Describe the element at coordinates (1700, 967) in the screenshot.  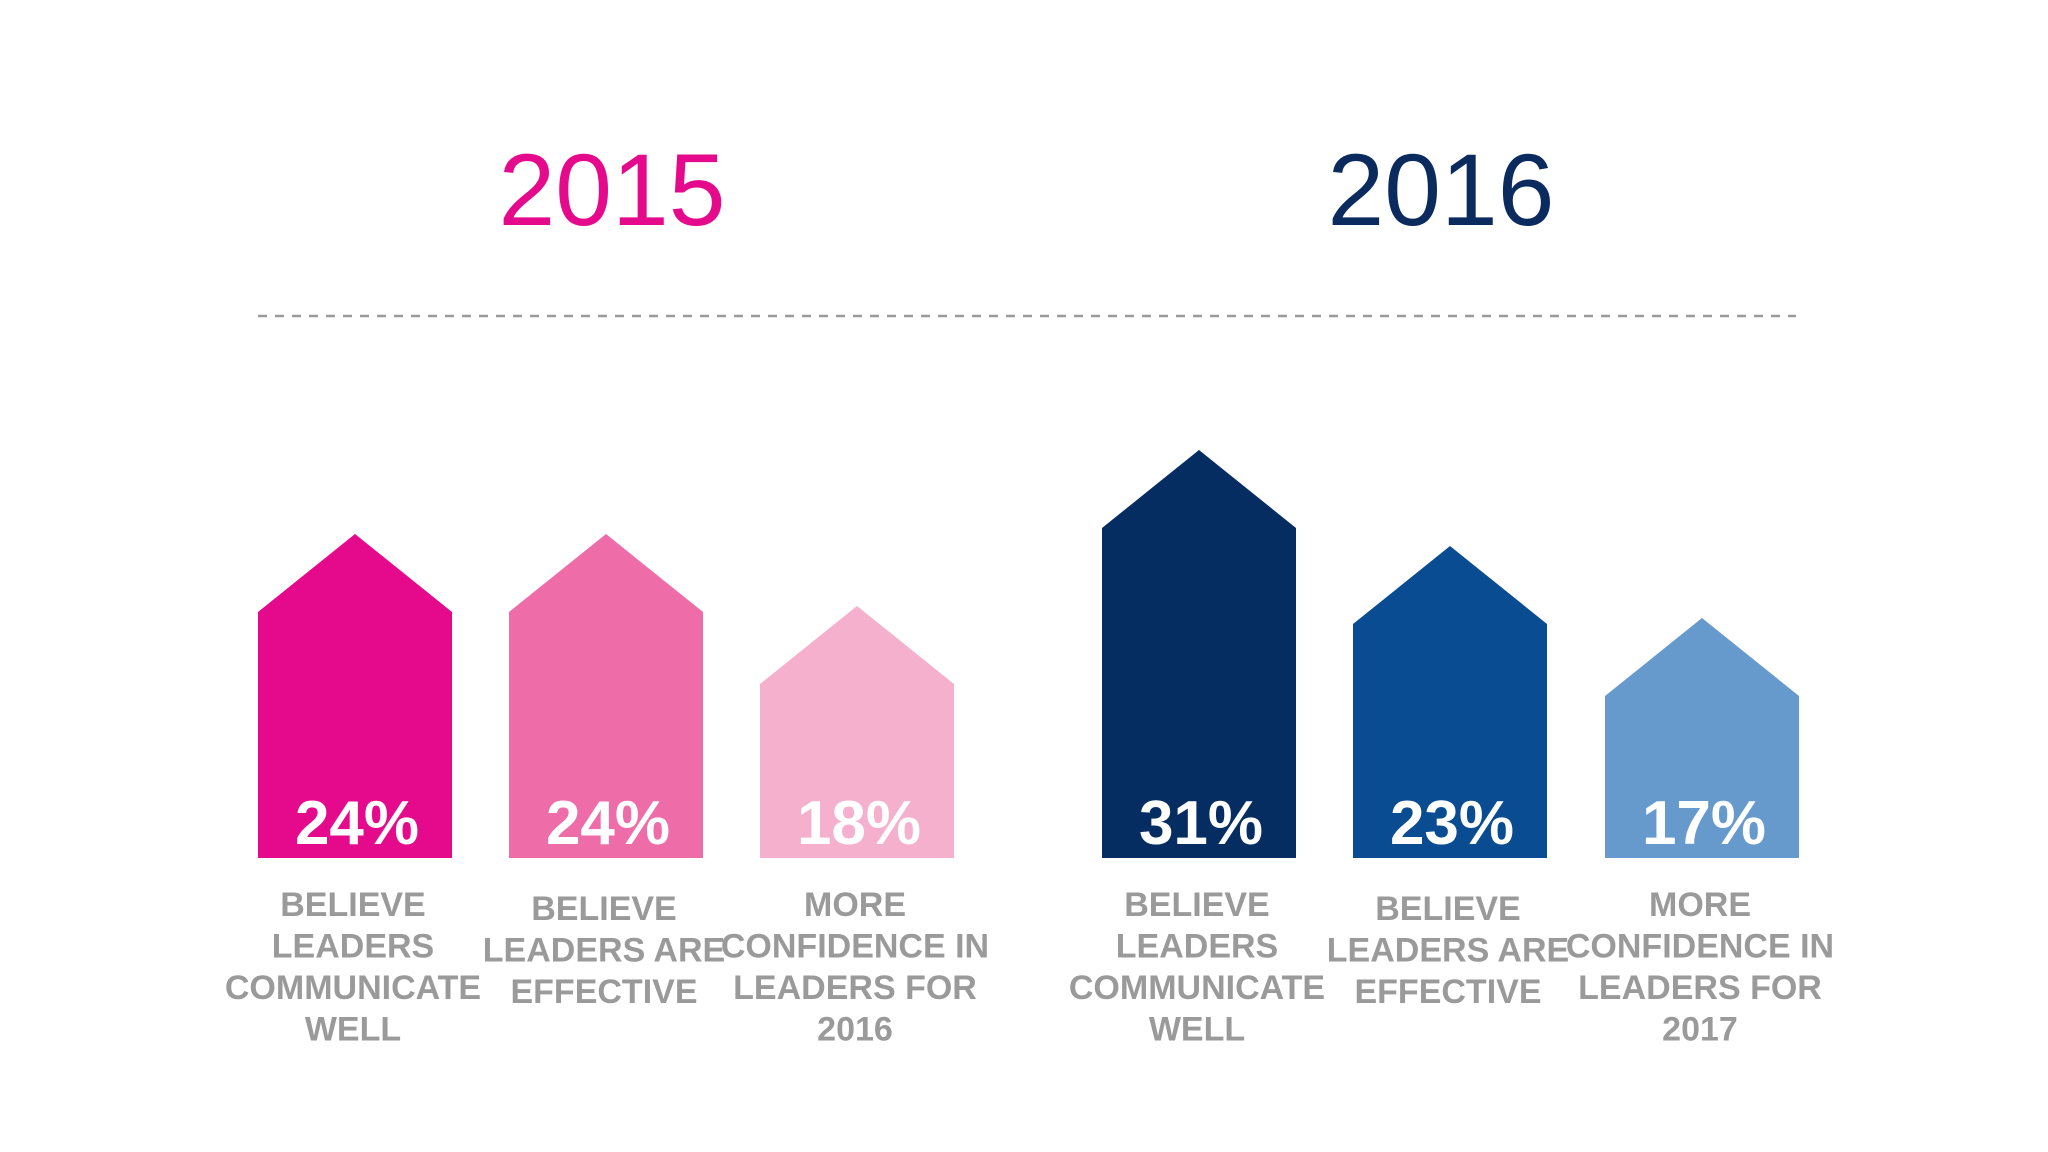
I see `bar-category-label: MORE CONFIDENCE IN LEADERS FOR 2017` at that location.